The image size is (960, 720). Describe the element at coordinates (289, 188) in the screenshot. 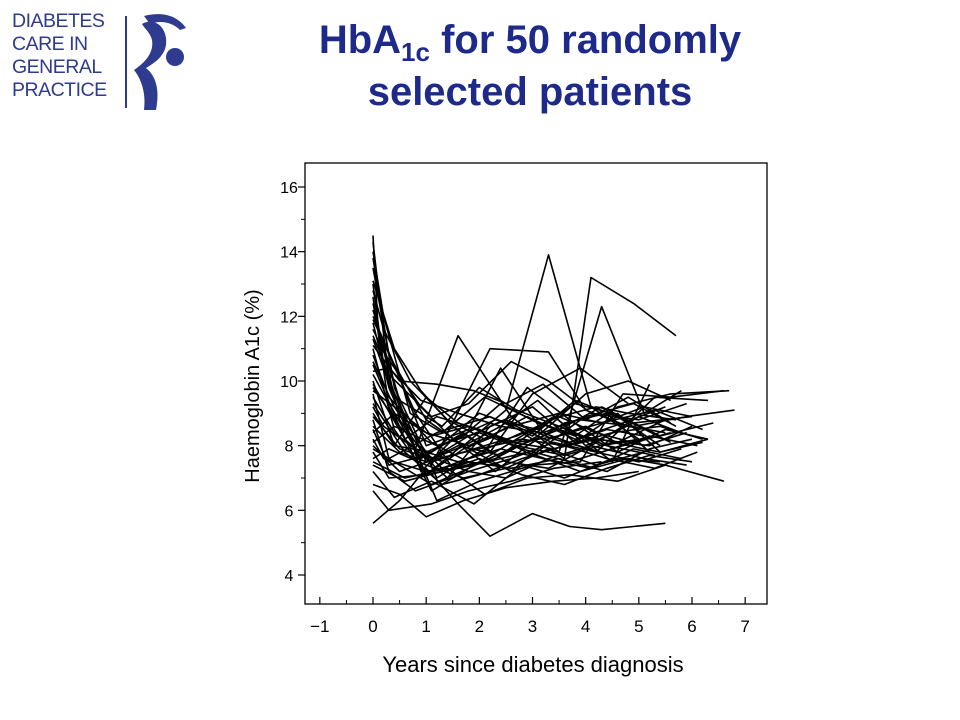

I see `y-tick-label: 16` at that location.